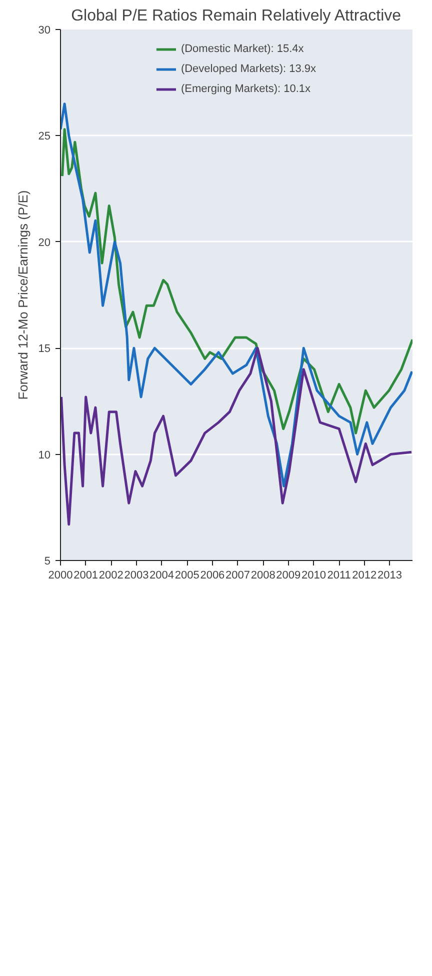 The height and width of the screenshot is (976, 432). Describe the element at coordinates (47, 562) in the screenshot. I see `y-tick-label: 5` at that location.